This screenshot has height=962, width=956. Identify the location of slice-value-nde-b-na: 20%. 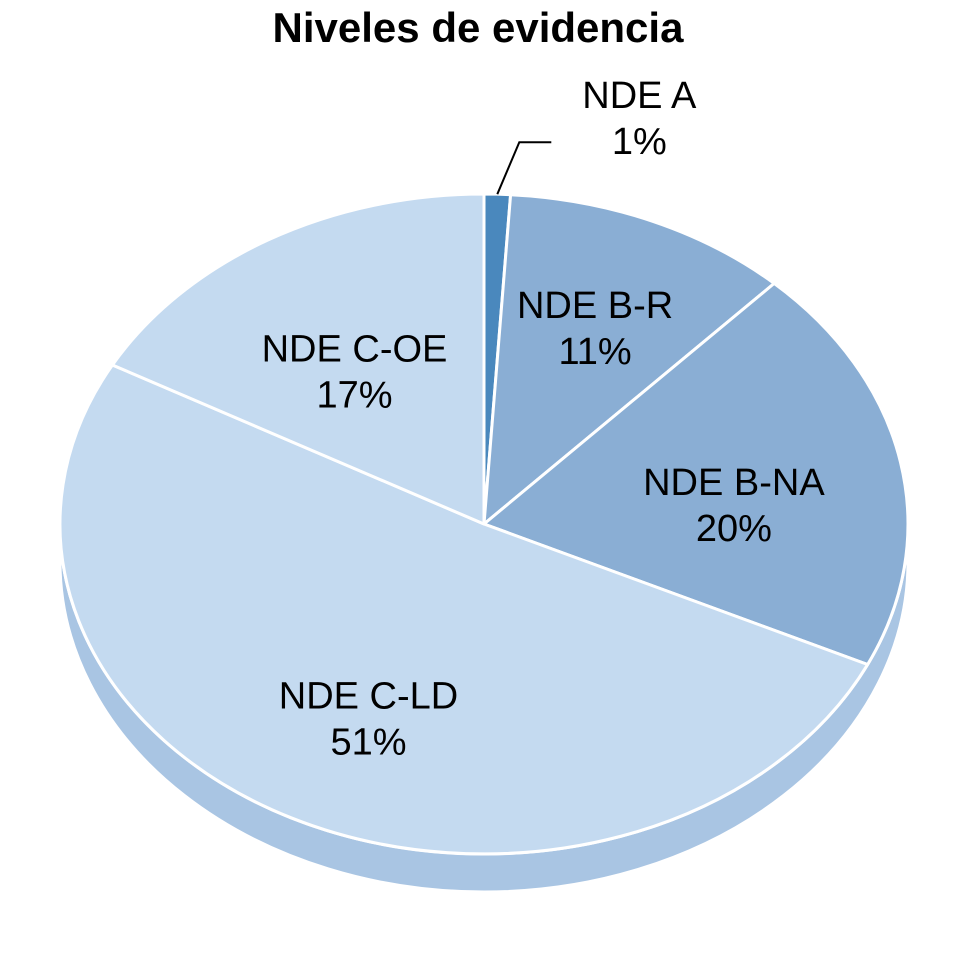
(734, 529).